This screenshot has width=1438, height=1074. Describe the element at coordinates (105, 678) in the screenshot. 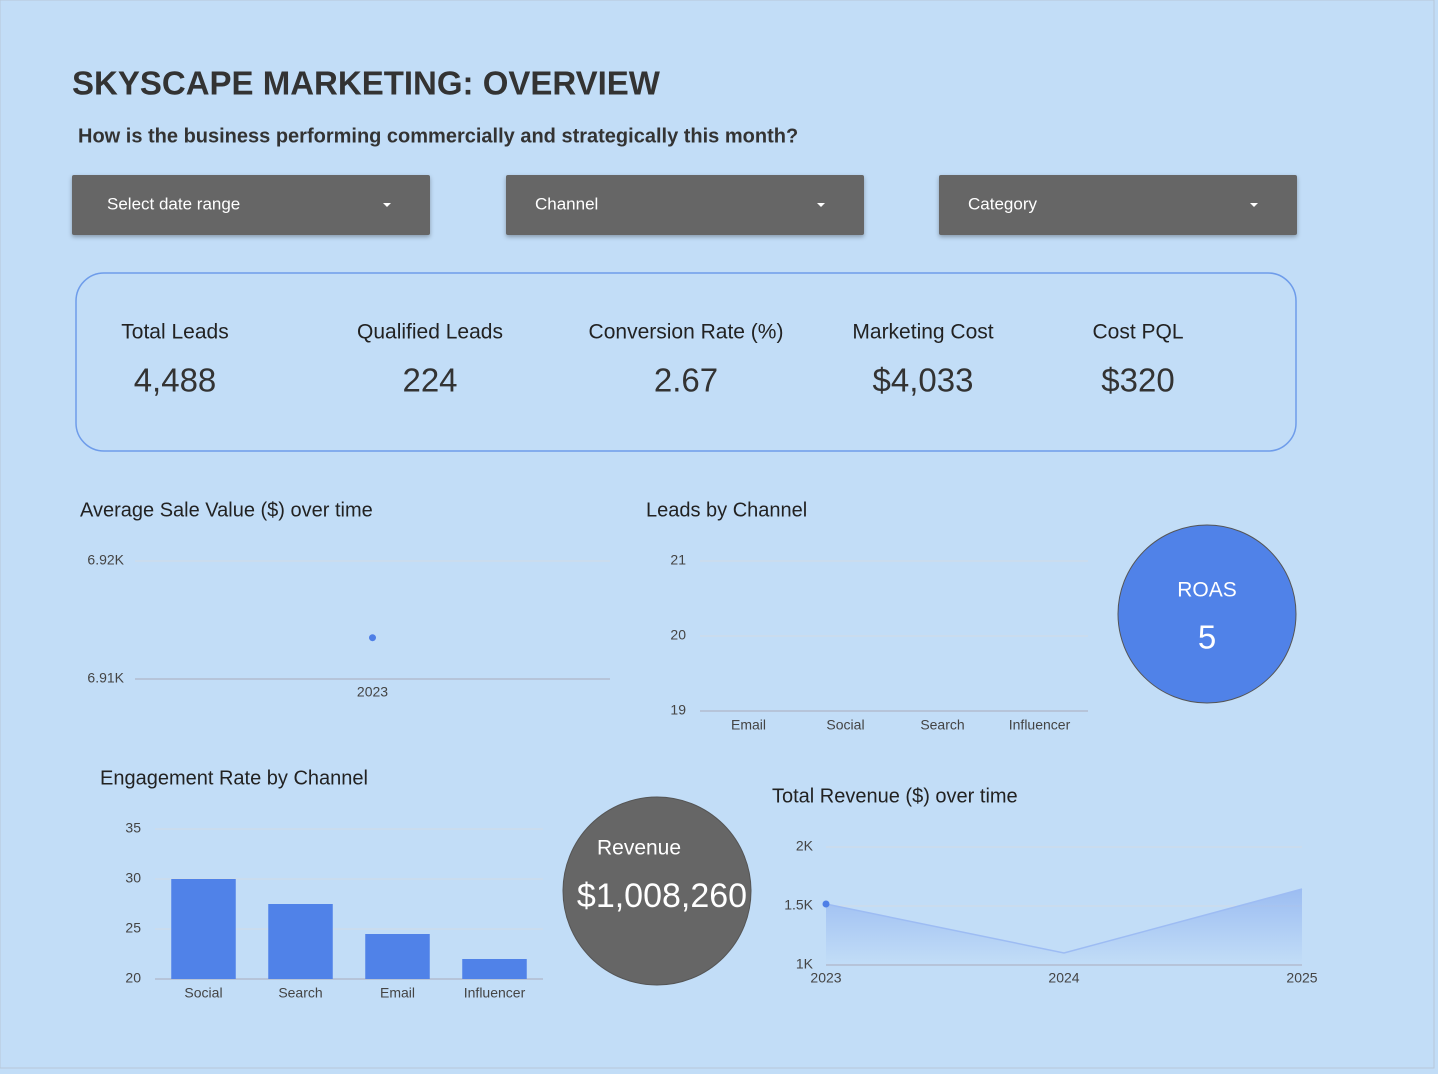

I see `y-tick-label: 6.91K` at that location.